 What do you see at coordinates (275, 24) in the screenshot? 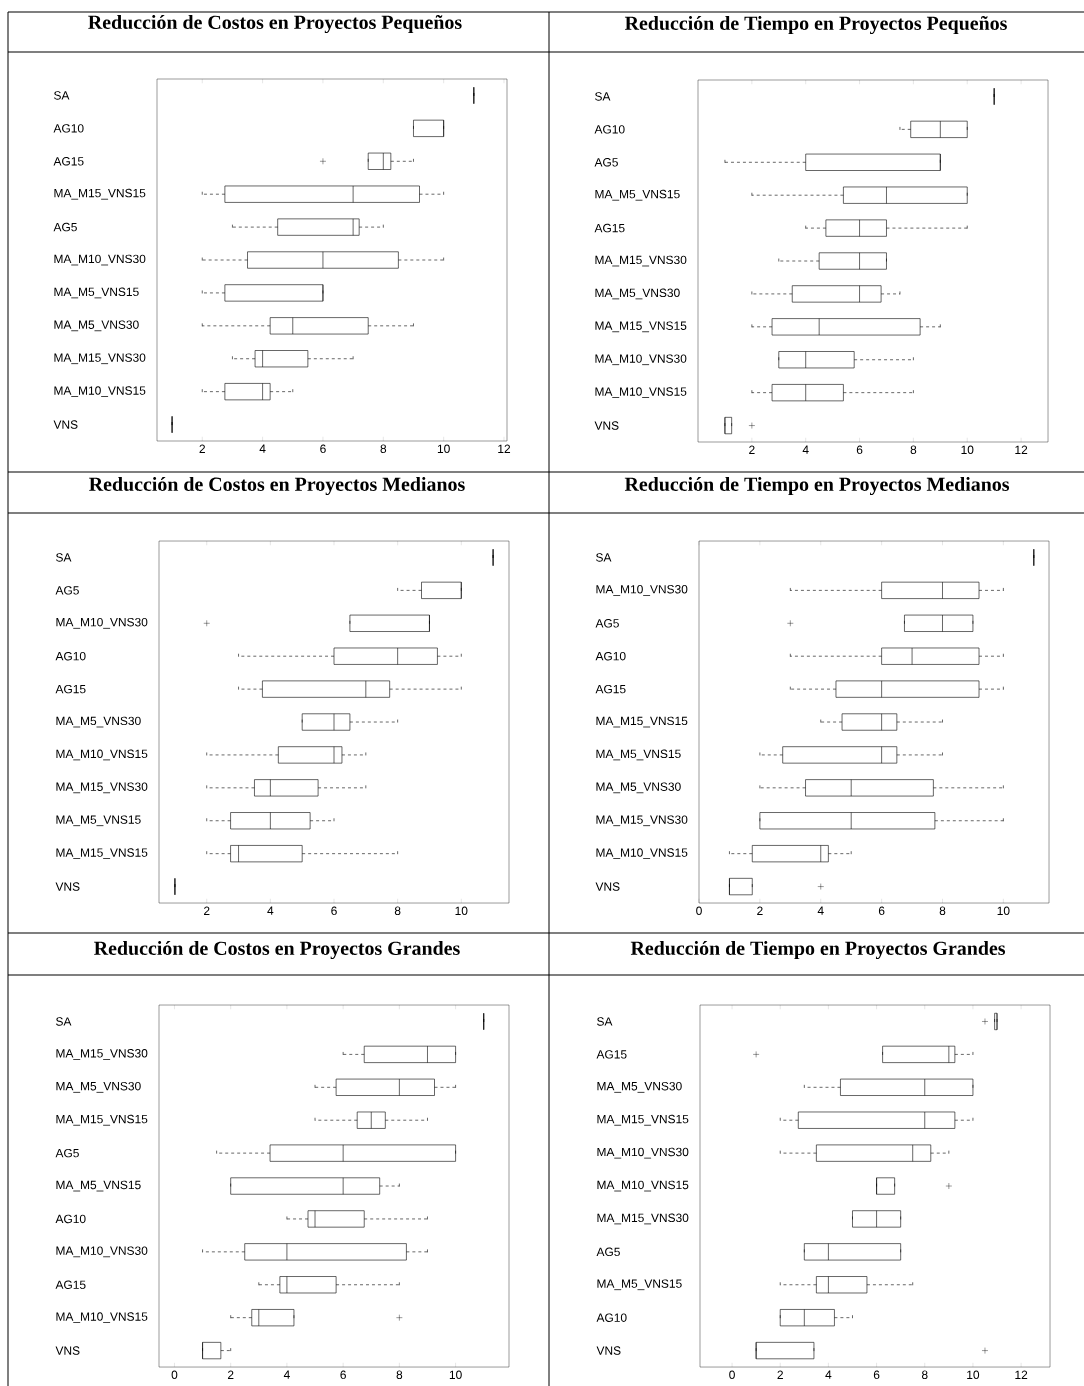
I see `chart-title: Reducción de Costos en Proyectos Pequeños` at bounding box center [275, 24].